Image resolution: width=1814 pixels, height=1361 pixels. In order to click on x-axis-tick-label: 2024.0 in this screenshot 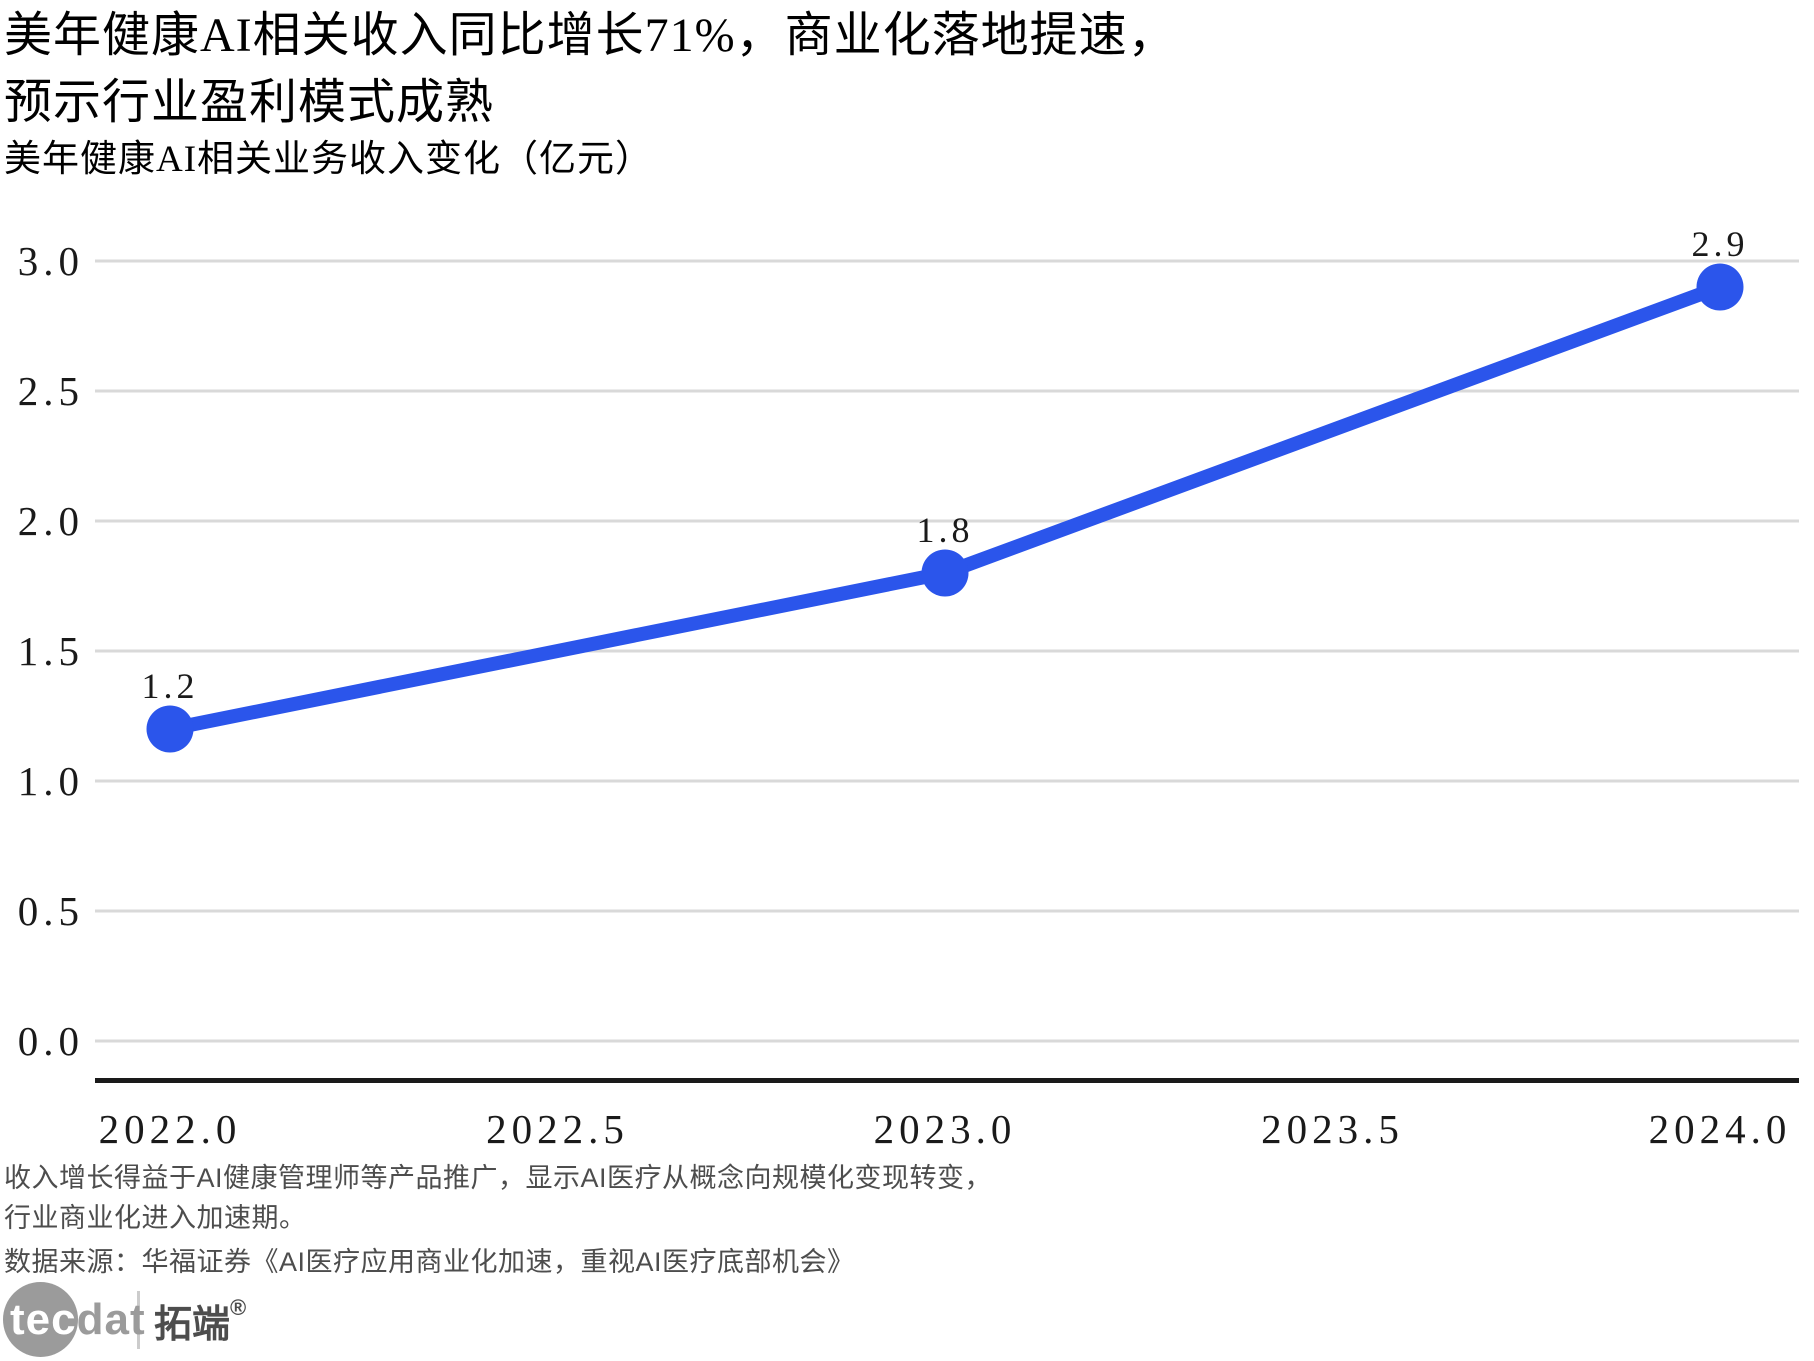, I will do `click(1720, 1129)`.